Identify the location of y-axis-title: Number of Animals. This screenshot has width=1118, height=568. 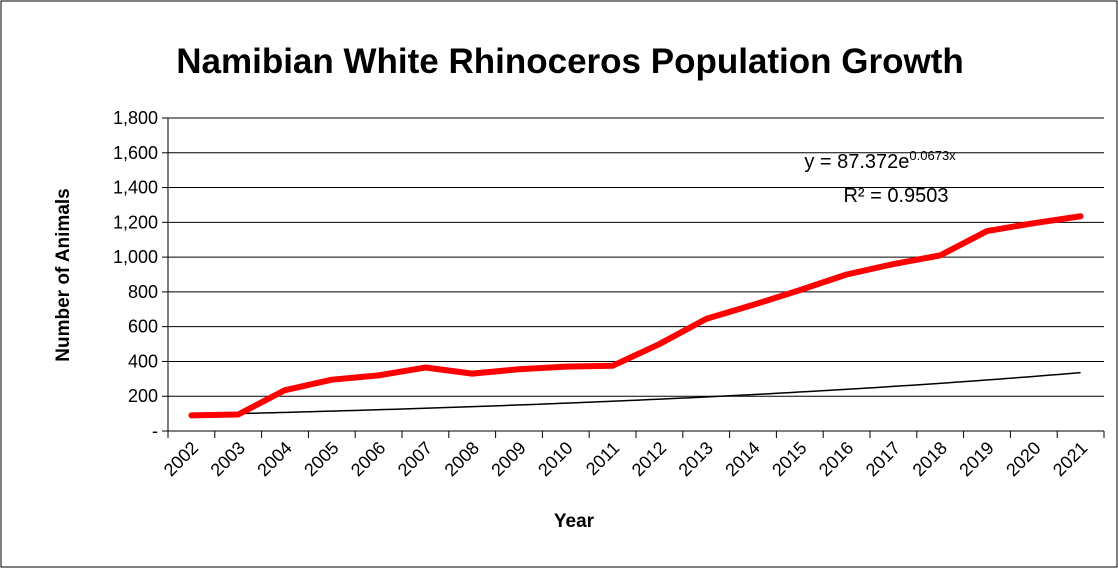
(63, 275).